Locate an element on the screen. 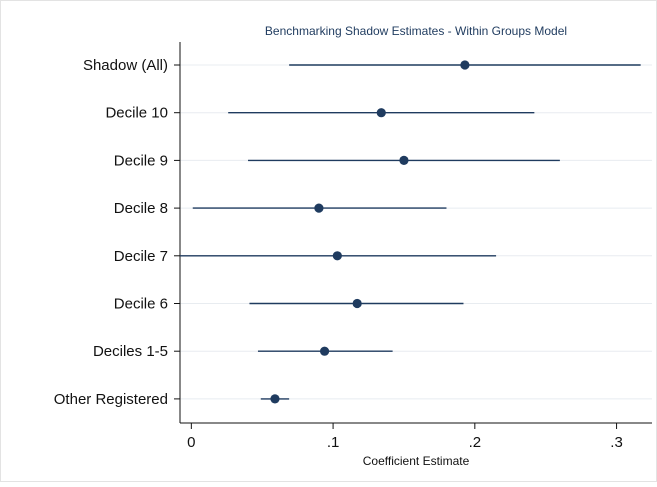  x-tick-label: .2 is located at coordinates (475, 442).